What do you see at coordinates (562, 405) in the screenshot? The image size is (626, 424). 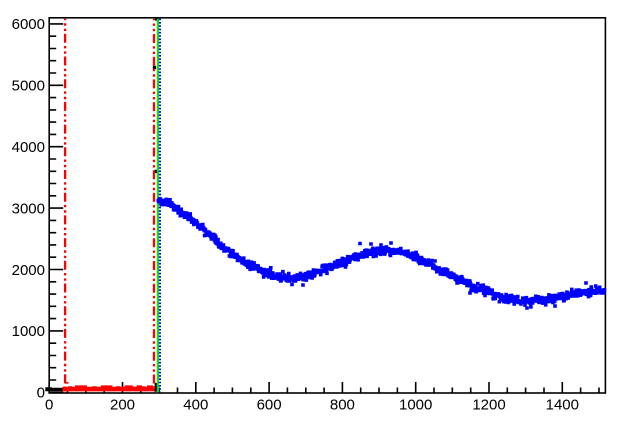 I see `svg-text: 1400` at bounding box center [562, 405].